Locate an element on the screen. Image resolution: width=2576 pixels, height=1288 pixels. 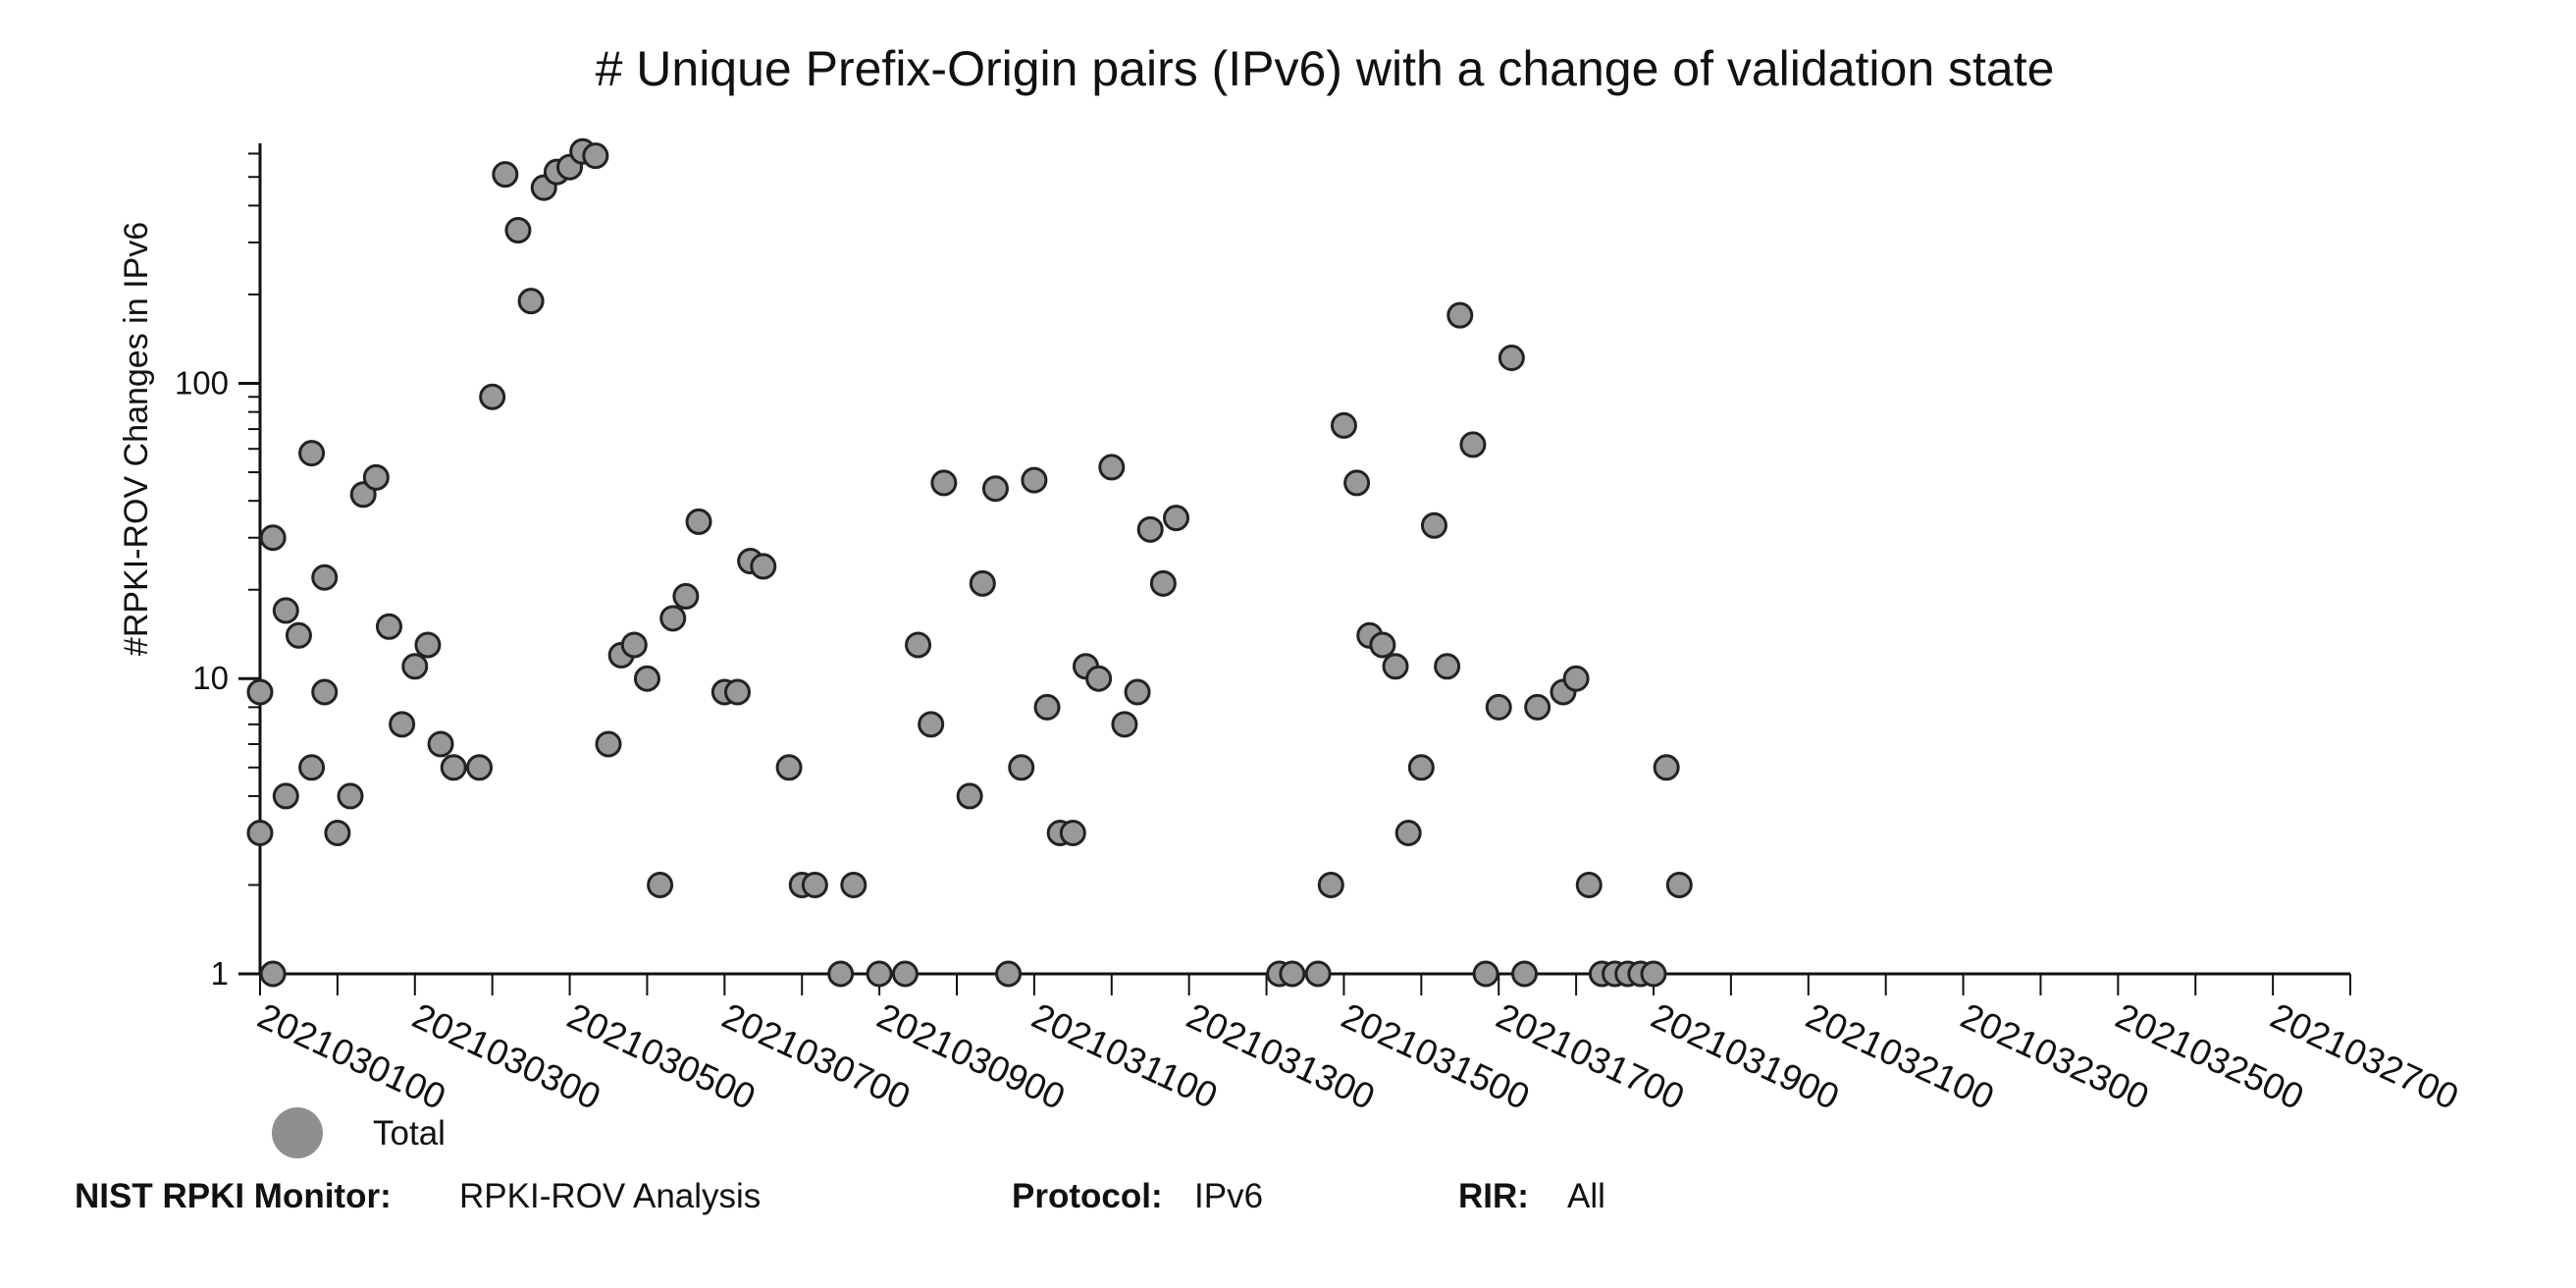
legend: Total is located at coordinates (359, 1132).